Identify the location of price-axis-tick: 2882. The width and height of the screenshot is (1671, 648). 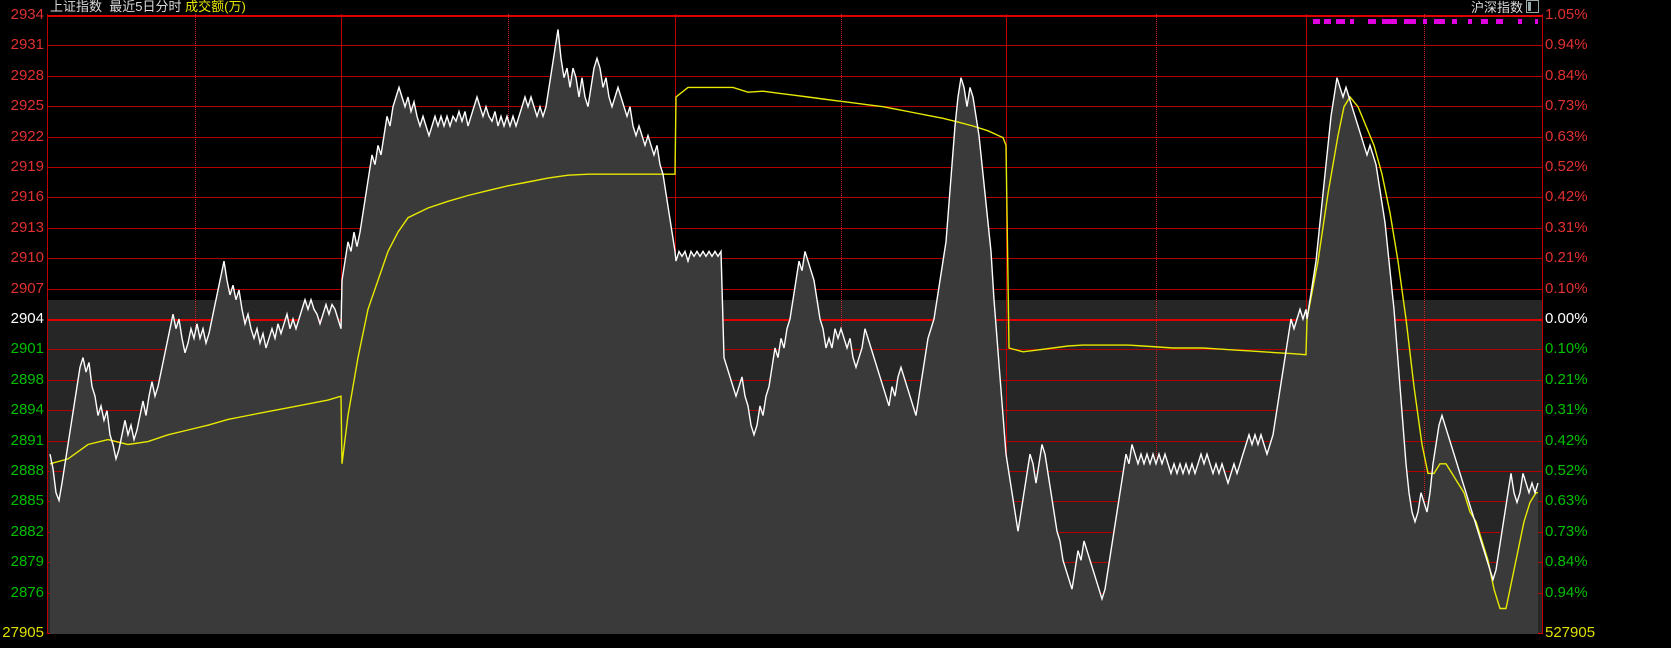
(27, 531).